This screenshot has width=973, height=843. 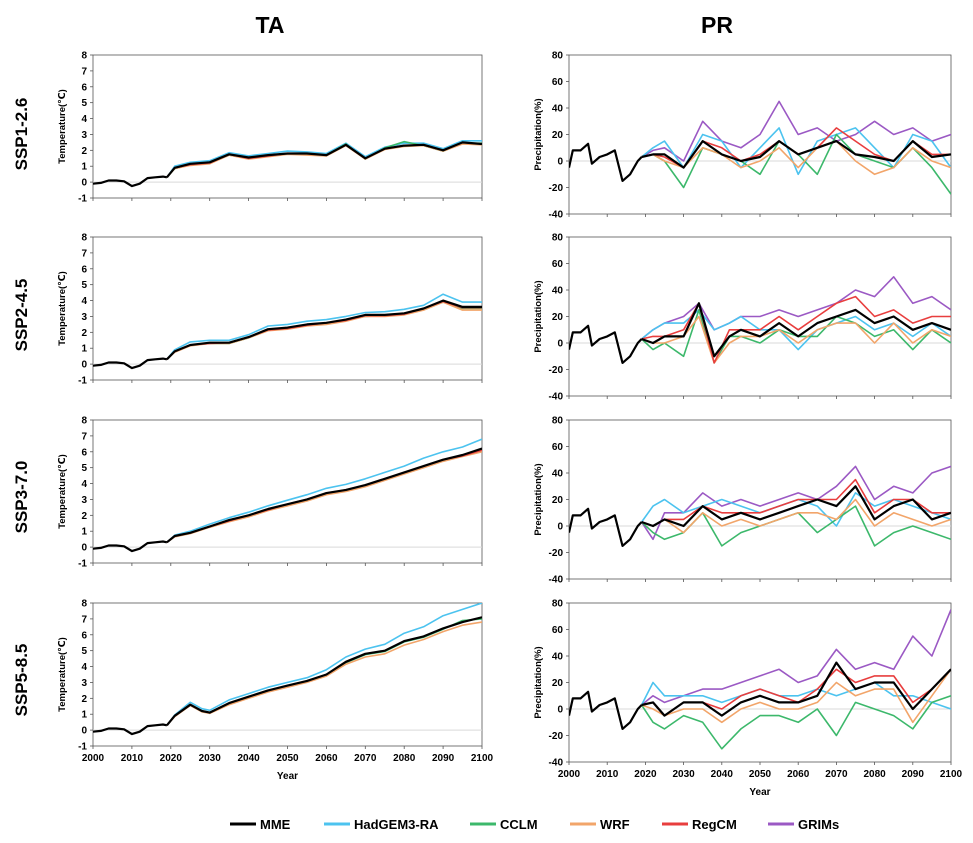 What do you see at coordinates (396, 824) in the screenshot?
I see `legend-label-hadgem3-ra: HadGEM3-RA` at bounding box center [396, 824].